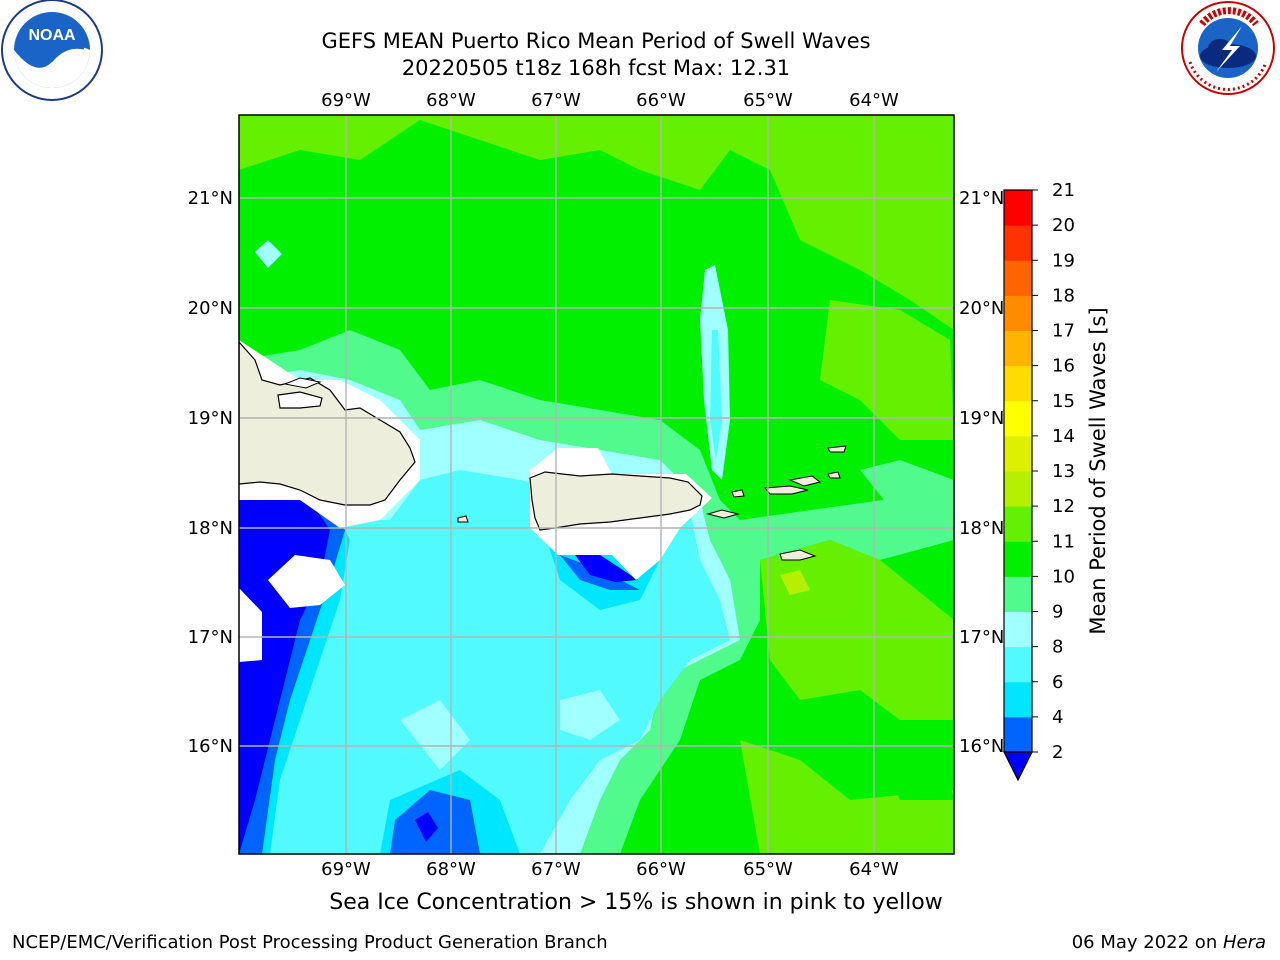 The width and height of the screenshot is (1280, 960). Describe the element at coordinates (1244, 942) in the screenshot. I see `run-host: Hera` at that location.